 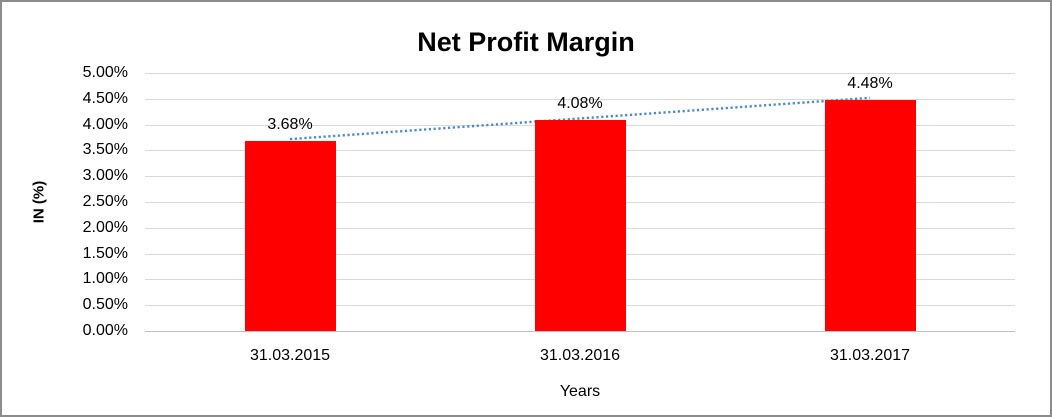 What do you see at coordinates (105, 201) in the screenshot?
I see `y-tick-label: 2.50%` at bounding box center [105, 201].